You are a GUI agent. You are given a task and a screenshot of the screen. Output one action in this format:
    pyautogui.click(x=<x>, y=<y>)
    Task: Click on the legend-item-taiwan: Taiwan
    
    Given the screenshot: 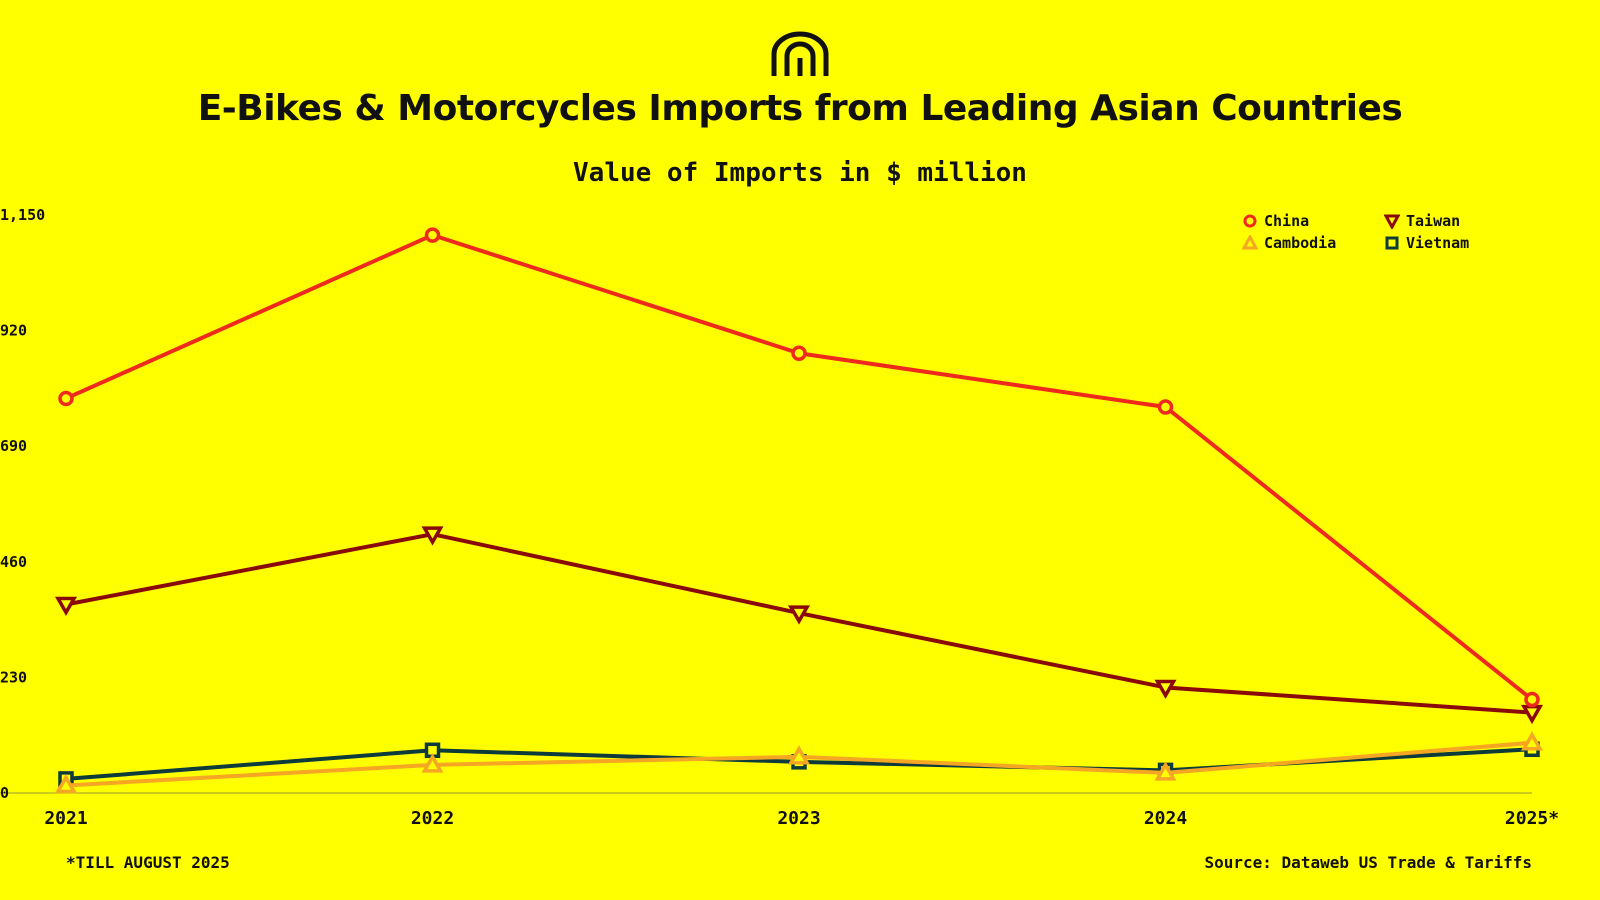 What is the action you would take?
    pyautogui.click(x=1422, y=221)
    